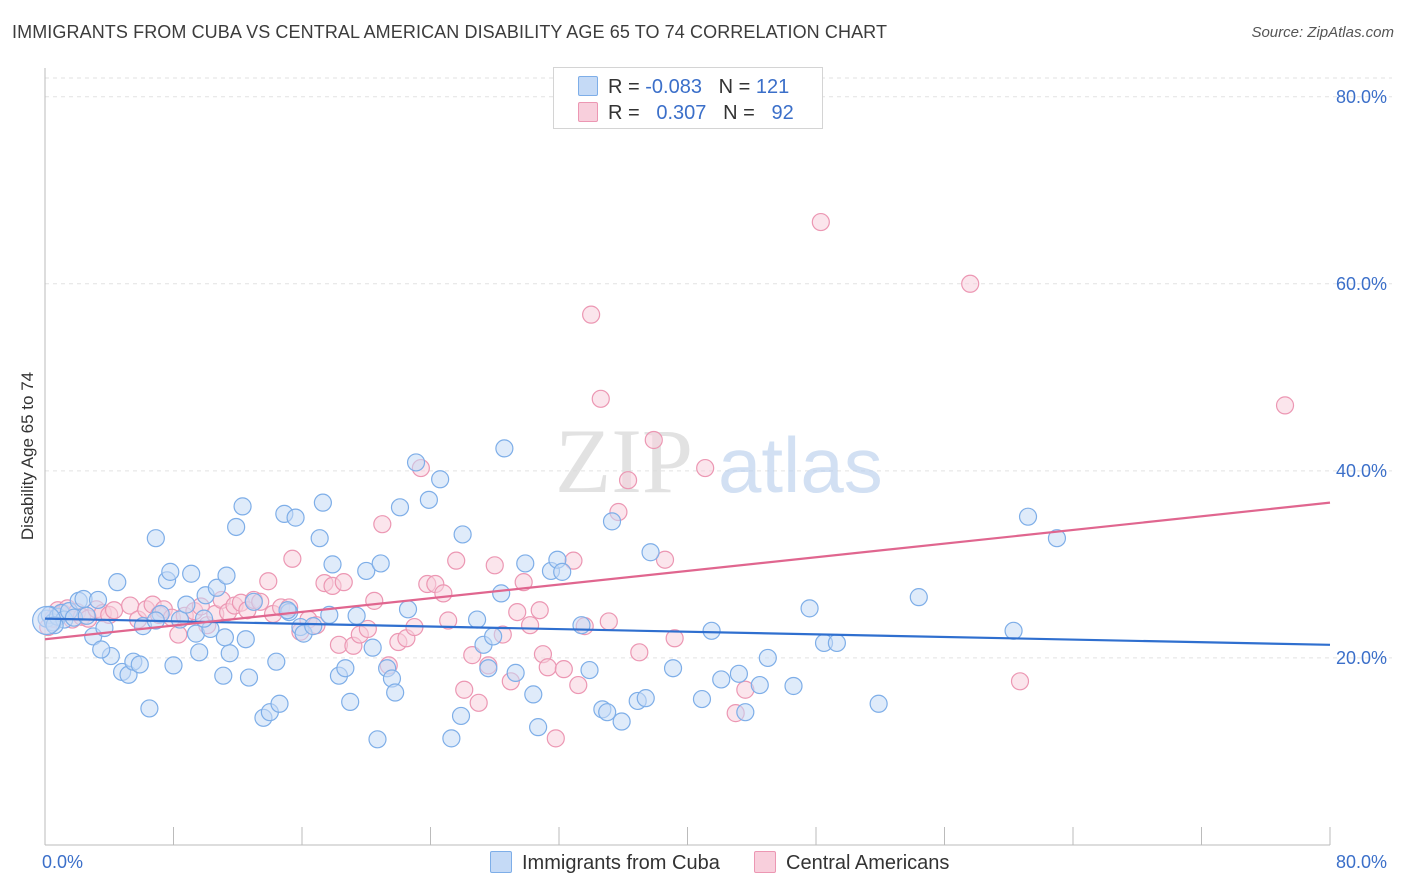 The image size is (1406, 892). Describe the element at coordinates (851, 863) in the screenshot. I see `bottom-legend-central: Central Americans` at that location.